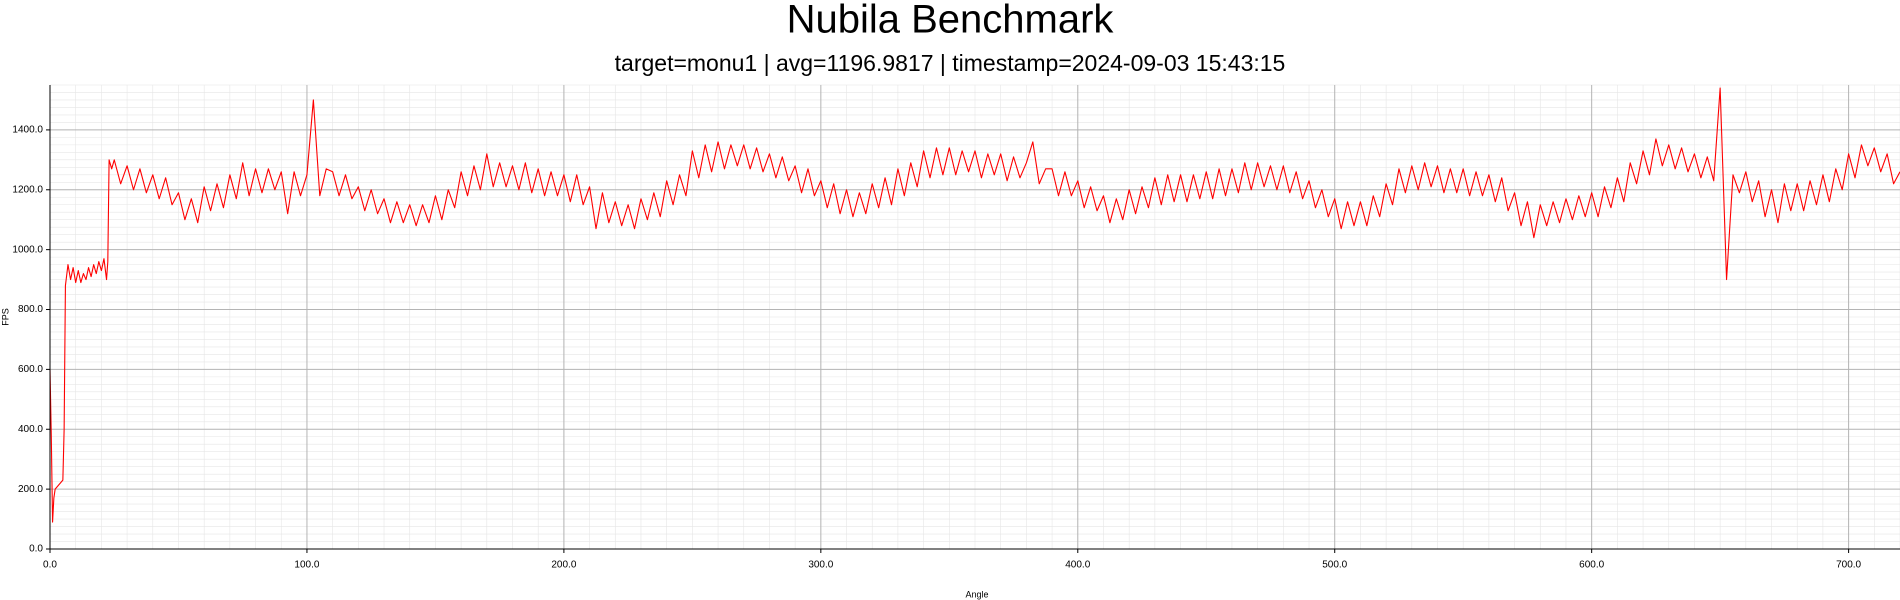 The image size is (1900, 600). I want to click on x-tick-label: 400.0, so click(1077, 565).